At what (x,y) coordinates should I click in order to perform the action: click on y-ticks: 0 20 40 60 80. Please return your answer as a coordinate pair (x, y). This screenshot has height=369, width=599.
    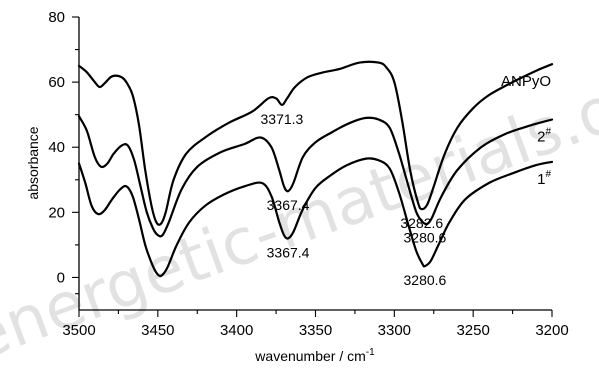
    Looking at the image, I should click on (63, 152).